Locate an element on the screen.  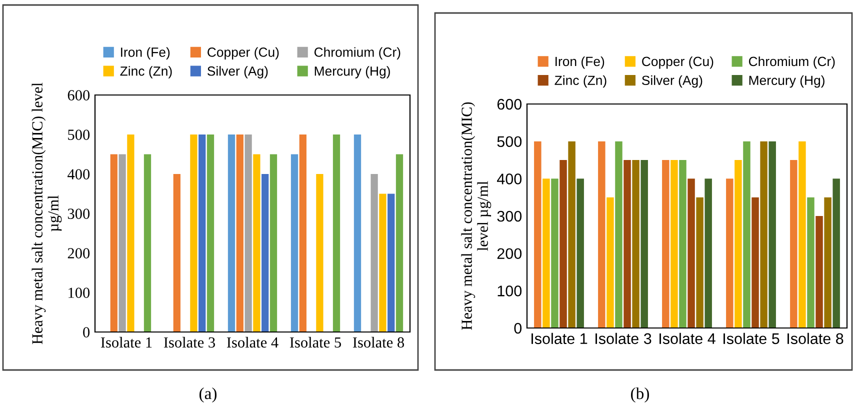
text: (a) is located at coordinates (208, 395).